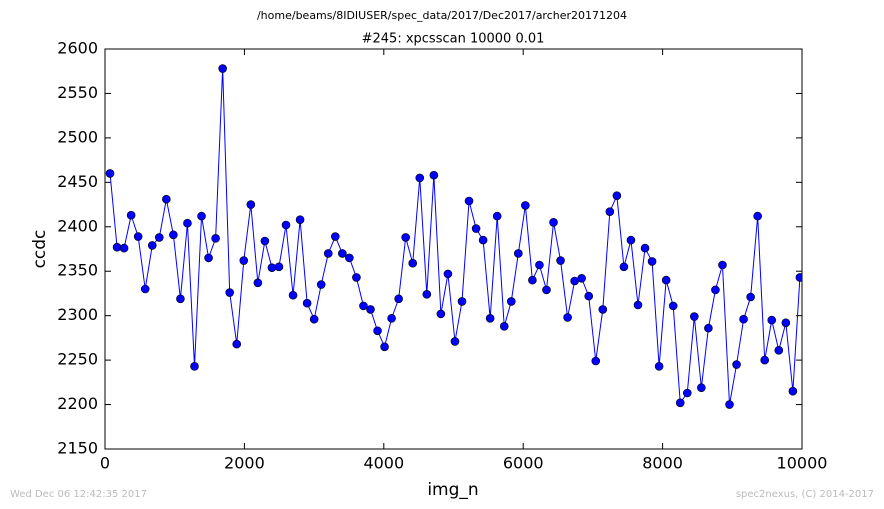  What do you see at coordinates (523, 463) in the screenshot?
I see `x-tick-label: 6000` at bounding box center [523, 463].